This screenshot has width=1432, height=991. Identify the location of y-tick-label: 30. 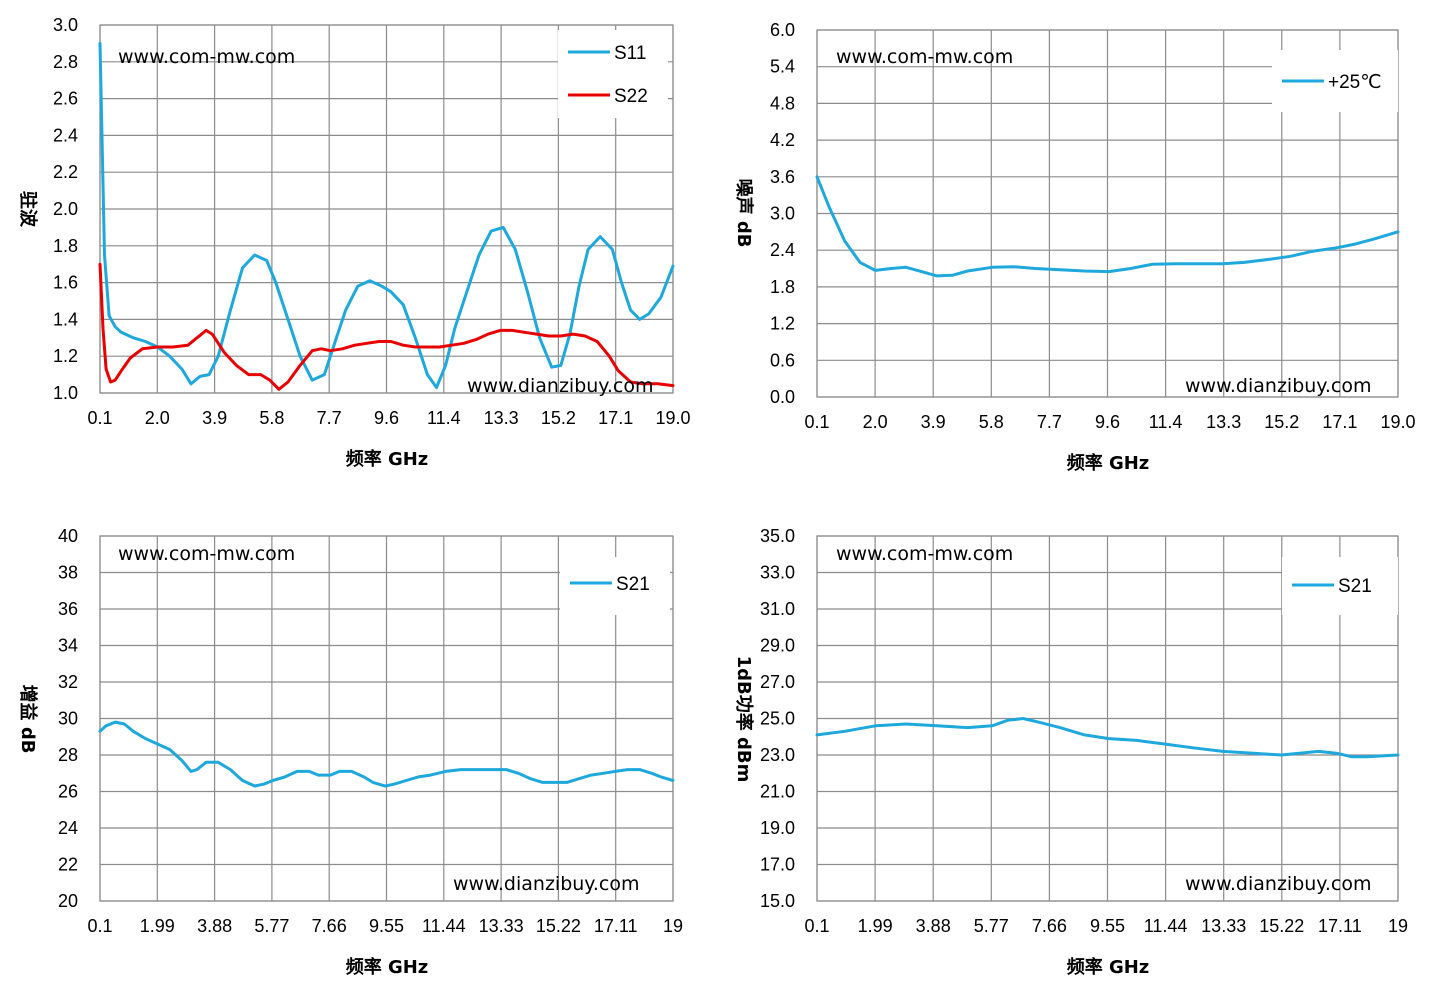
(68, 719).